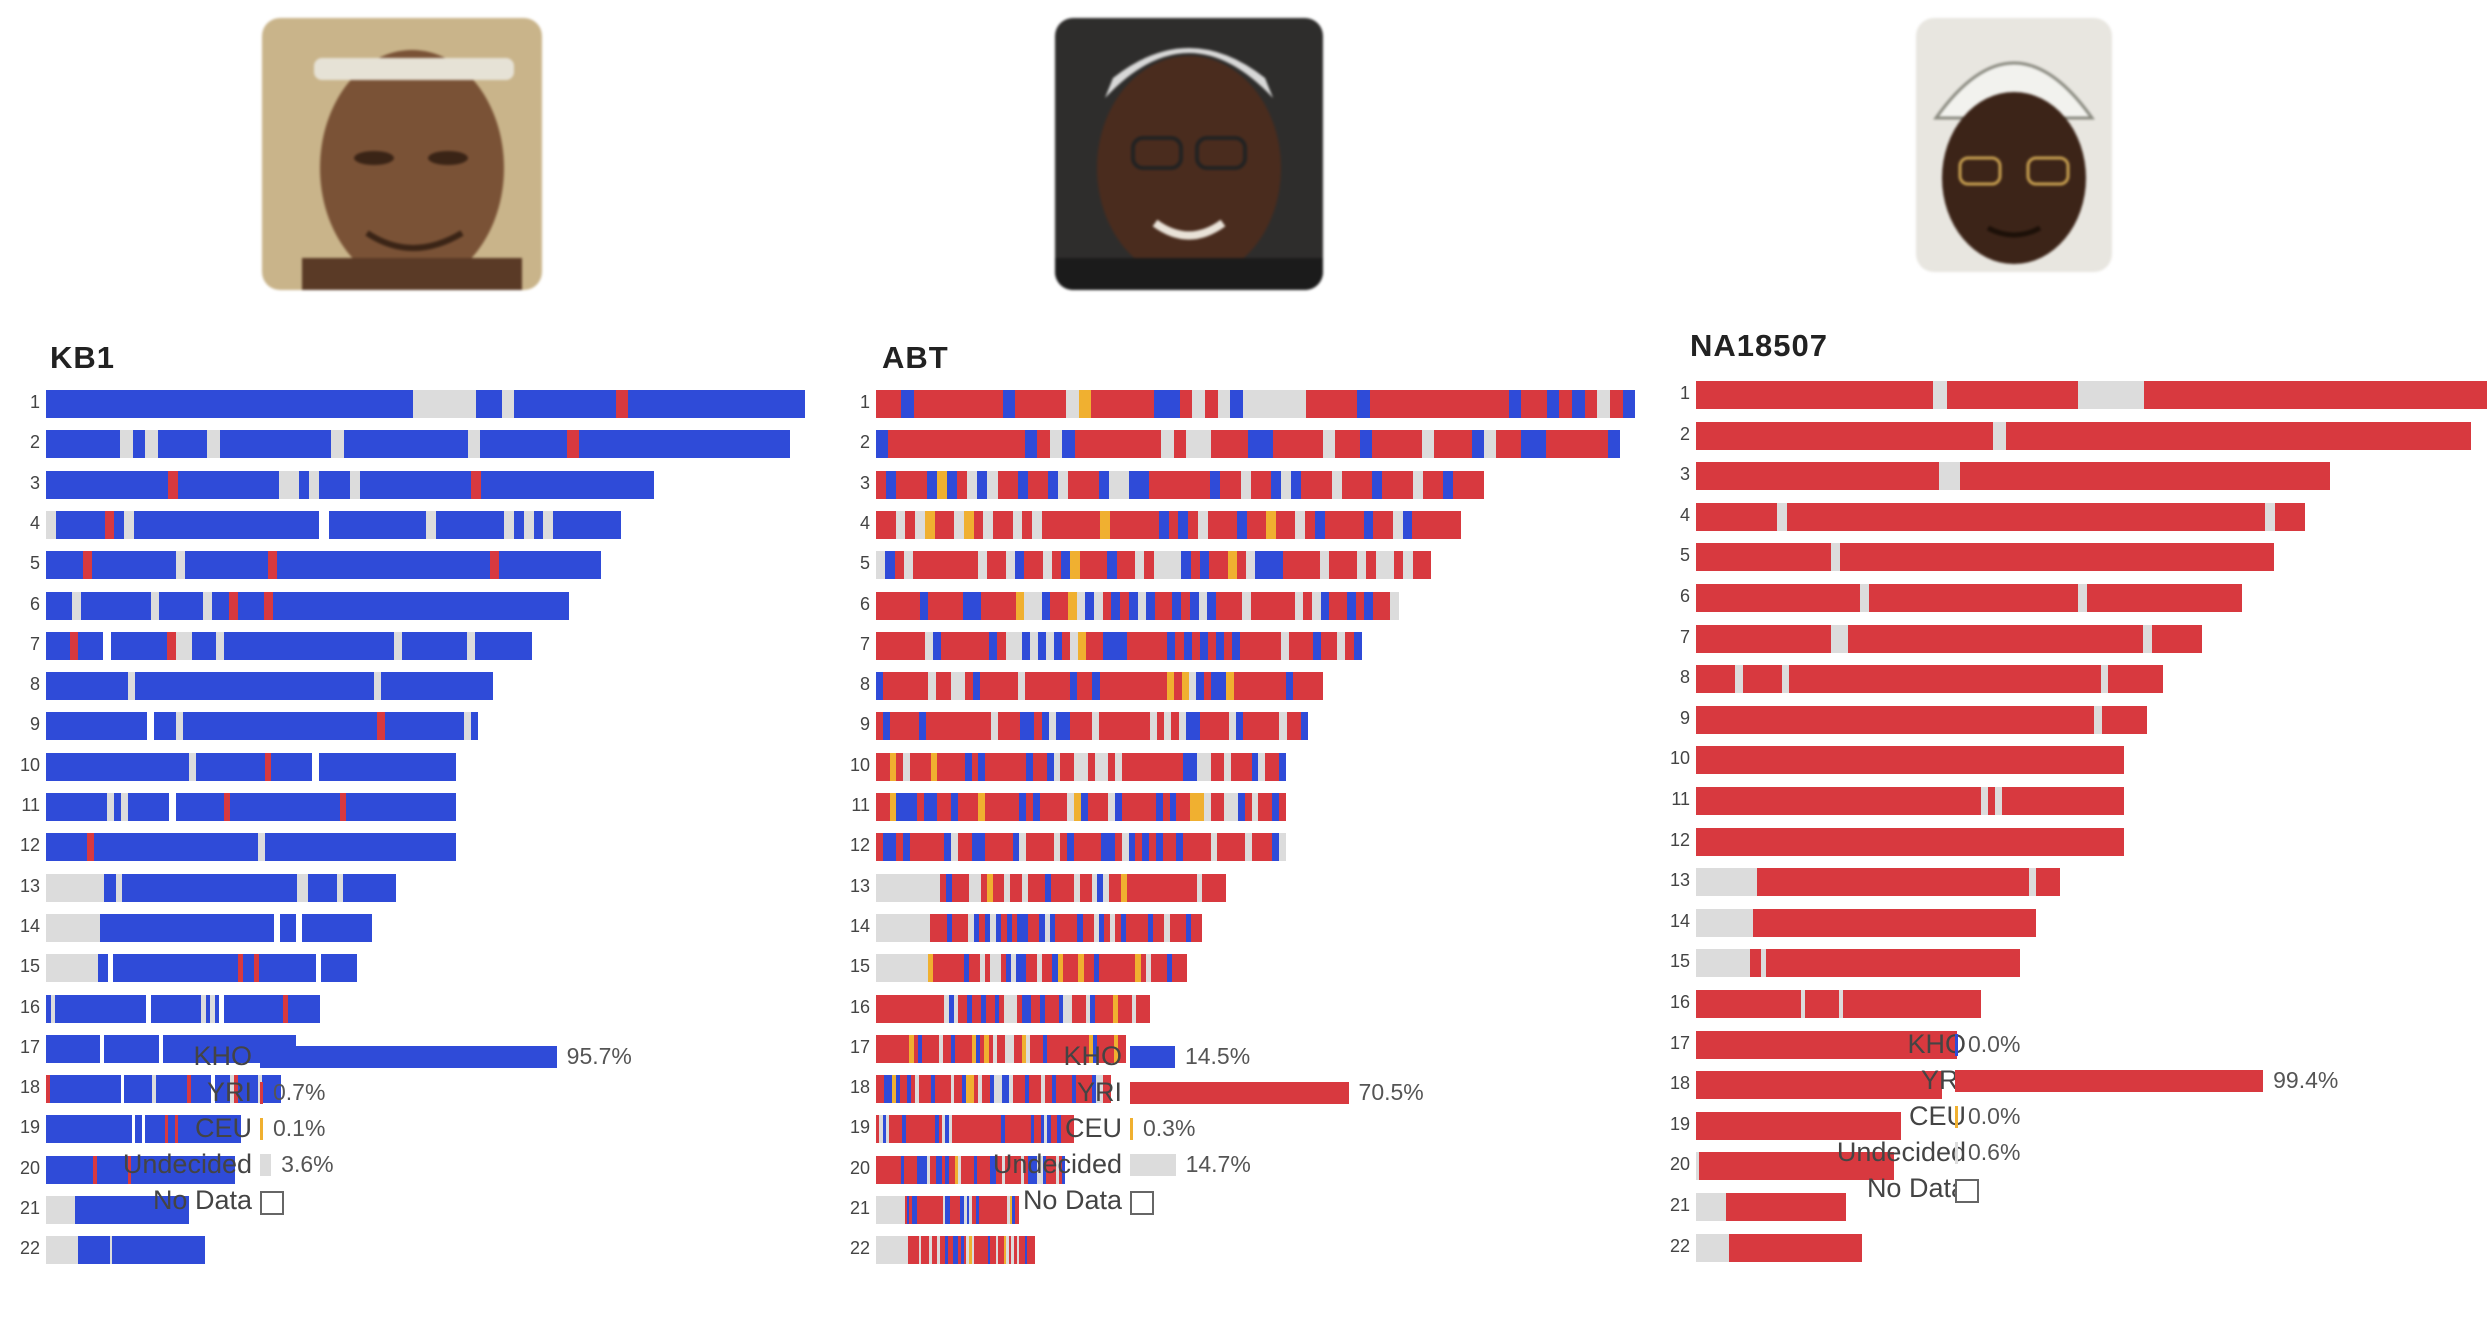 Image resolution: width=2489 pixels, height=1339 pixels. I want to click on legend-bar, so click(1956, 1117).